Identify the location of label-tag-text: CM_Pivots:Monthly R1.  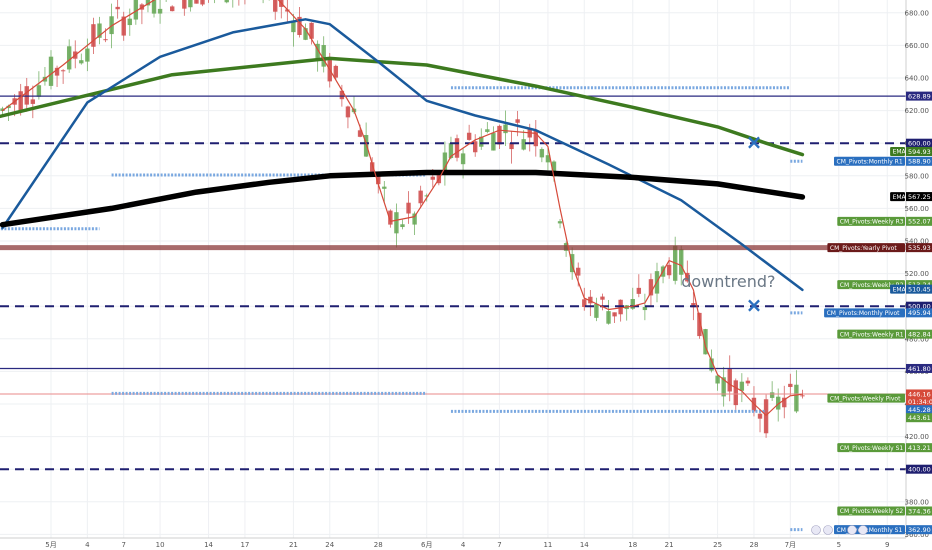
(870, 161).